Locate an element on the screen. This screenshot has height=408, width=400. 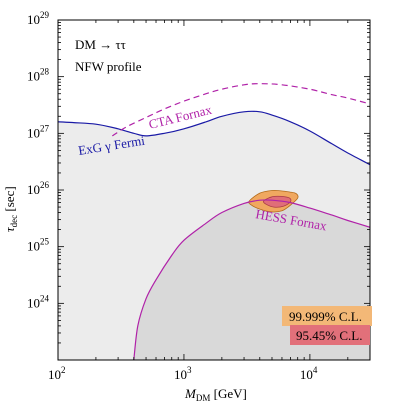
y-tick-label: 1027 is located at coordinates (38, 131).